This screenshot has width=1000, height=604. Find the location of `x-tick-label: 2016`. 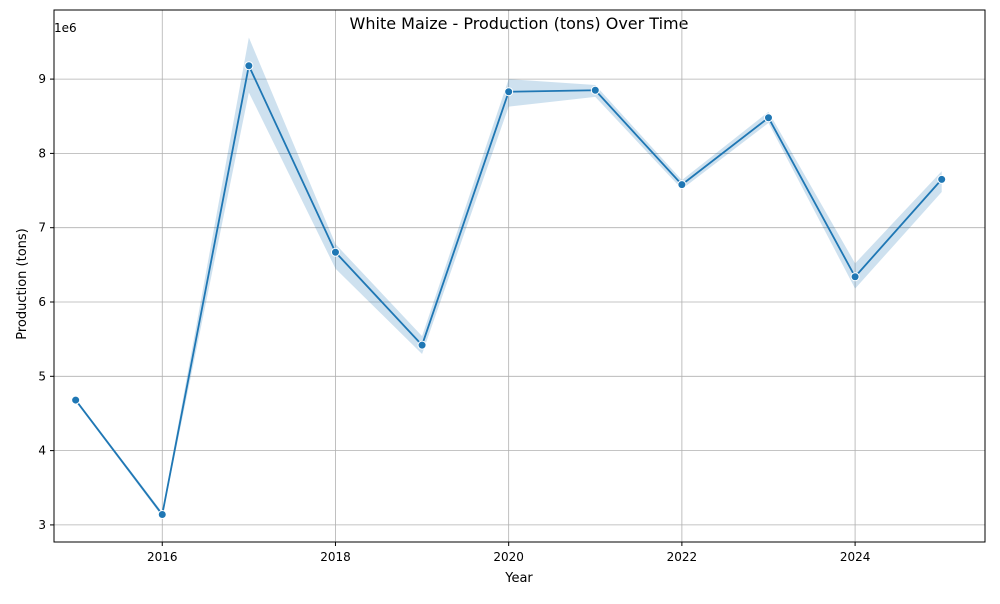

x-tick-label: 2016 is located at coordinates (162, 557).